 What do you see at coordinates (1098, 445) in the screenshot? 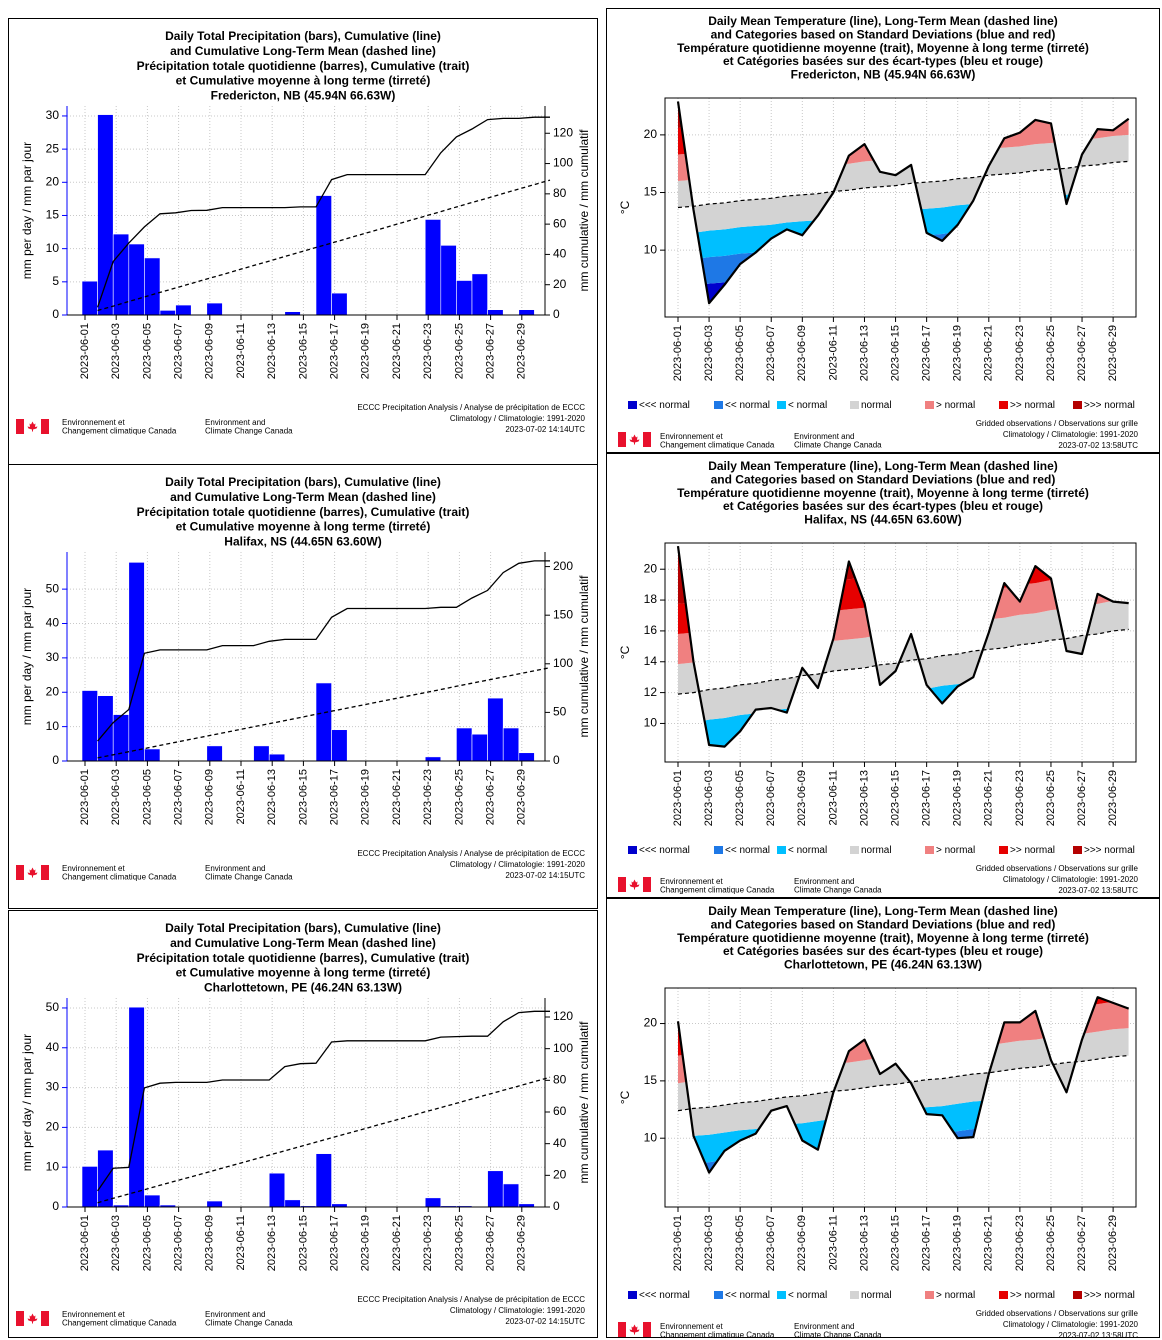
I see `footer-note: 2023-07-02 13:58UTC` at bounding box center [1098, 445].